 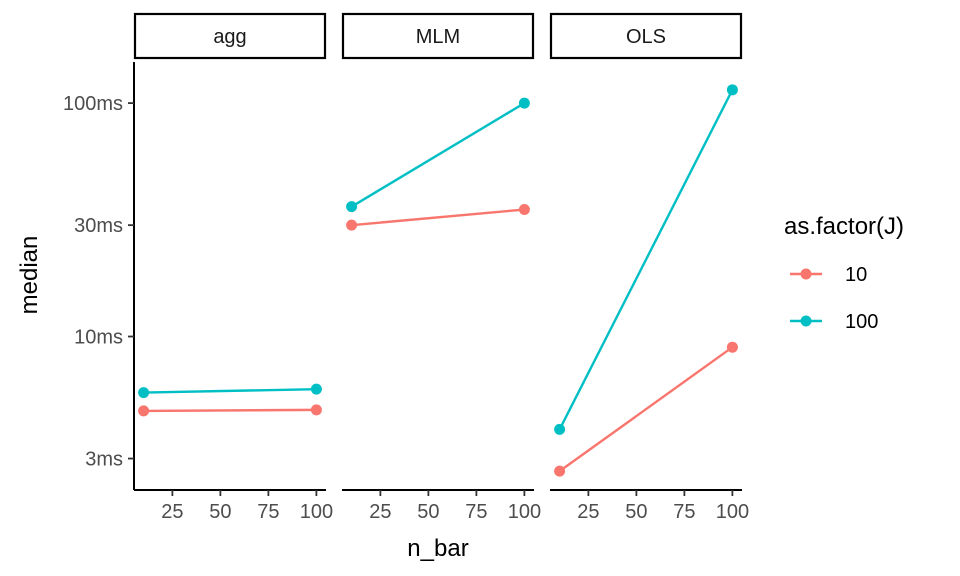 I want to click on legend: as.factor(J) 10 100, so click(x=844, y=273).